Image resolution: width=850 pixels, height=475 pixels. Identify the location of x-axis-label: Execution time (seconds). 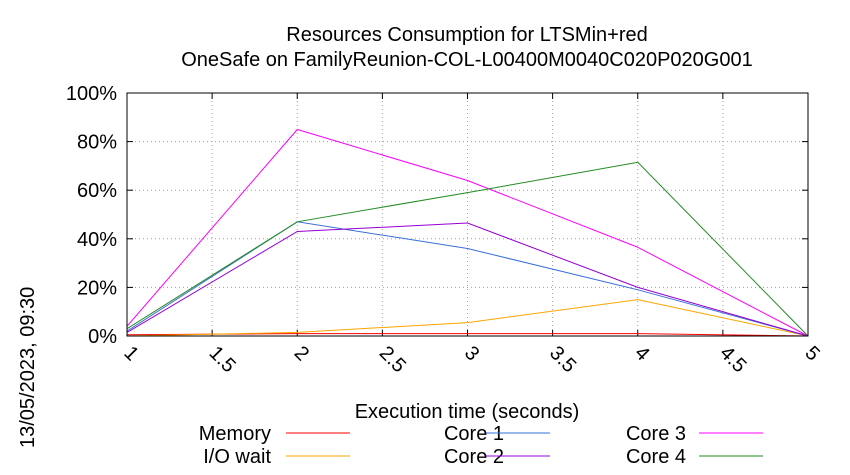
(467, 412).